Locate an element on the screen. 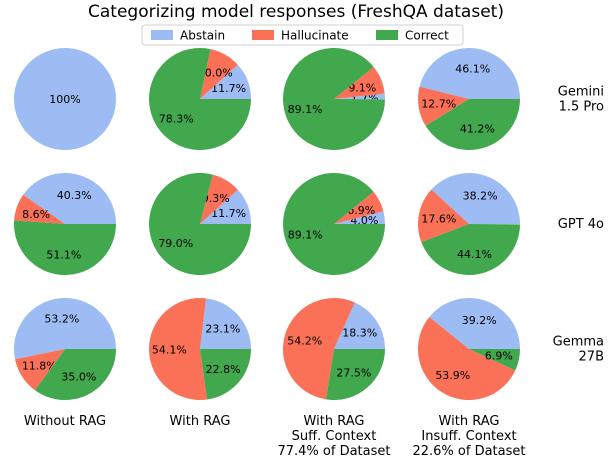  slice-label-abstain: 23.1% is located at coordinates (222, 329).